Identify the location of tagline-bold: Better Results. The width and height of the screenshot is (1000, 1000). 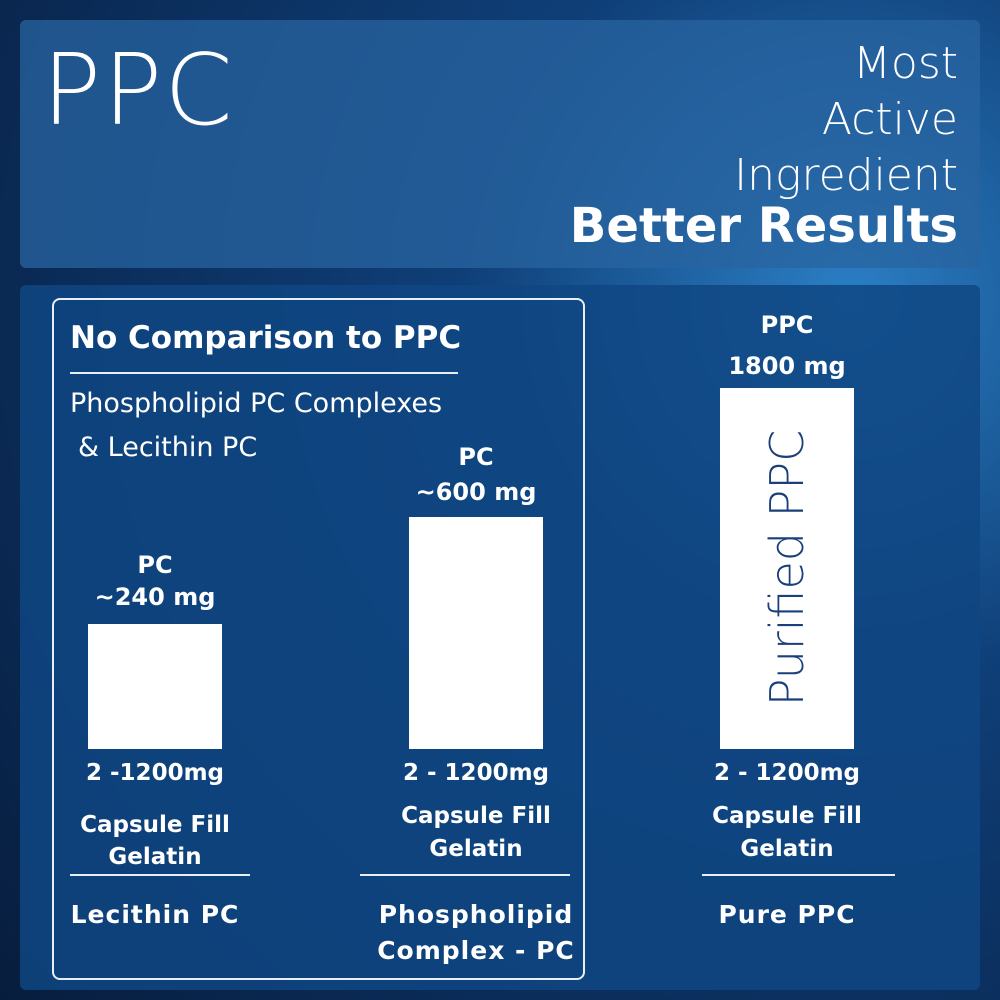
(763, 226).